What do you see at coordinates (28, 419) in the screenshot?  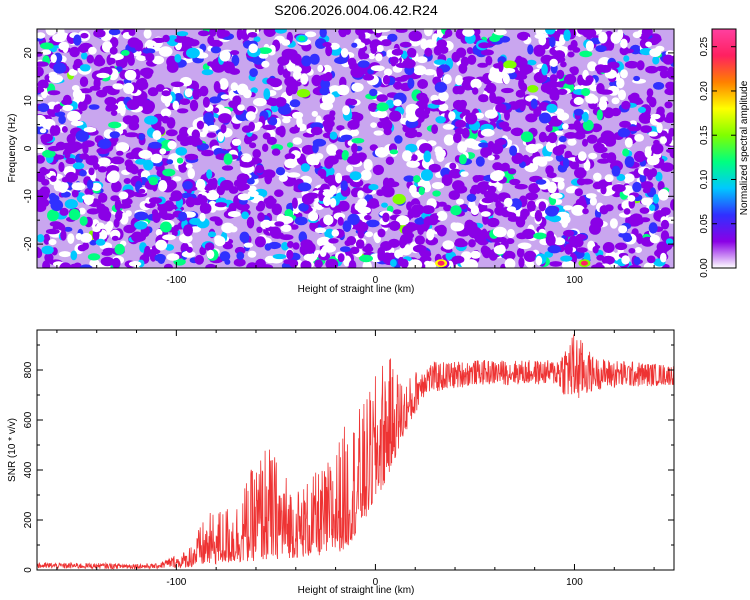 I see `snr-y-tick-label: 600` at bounding box center [28, 419].